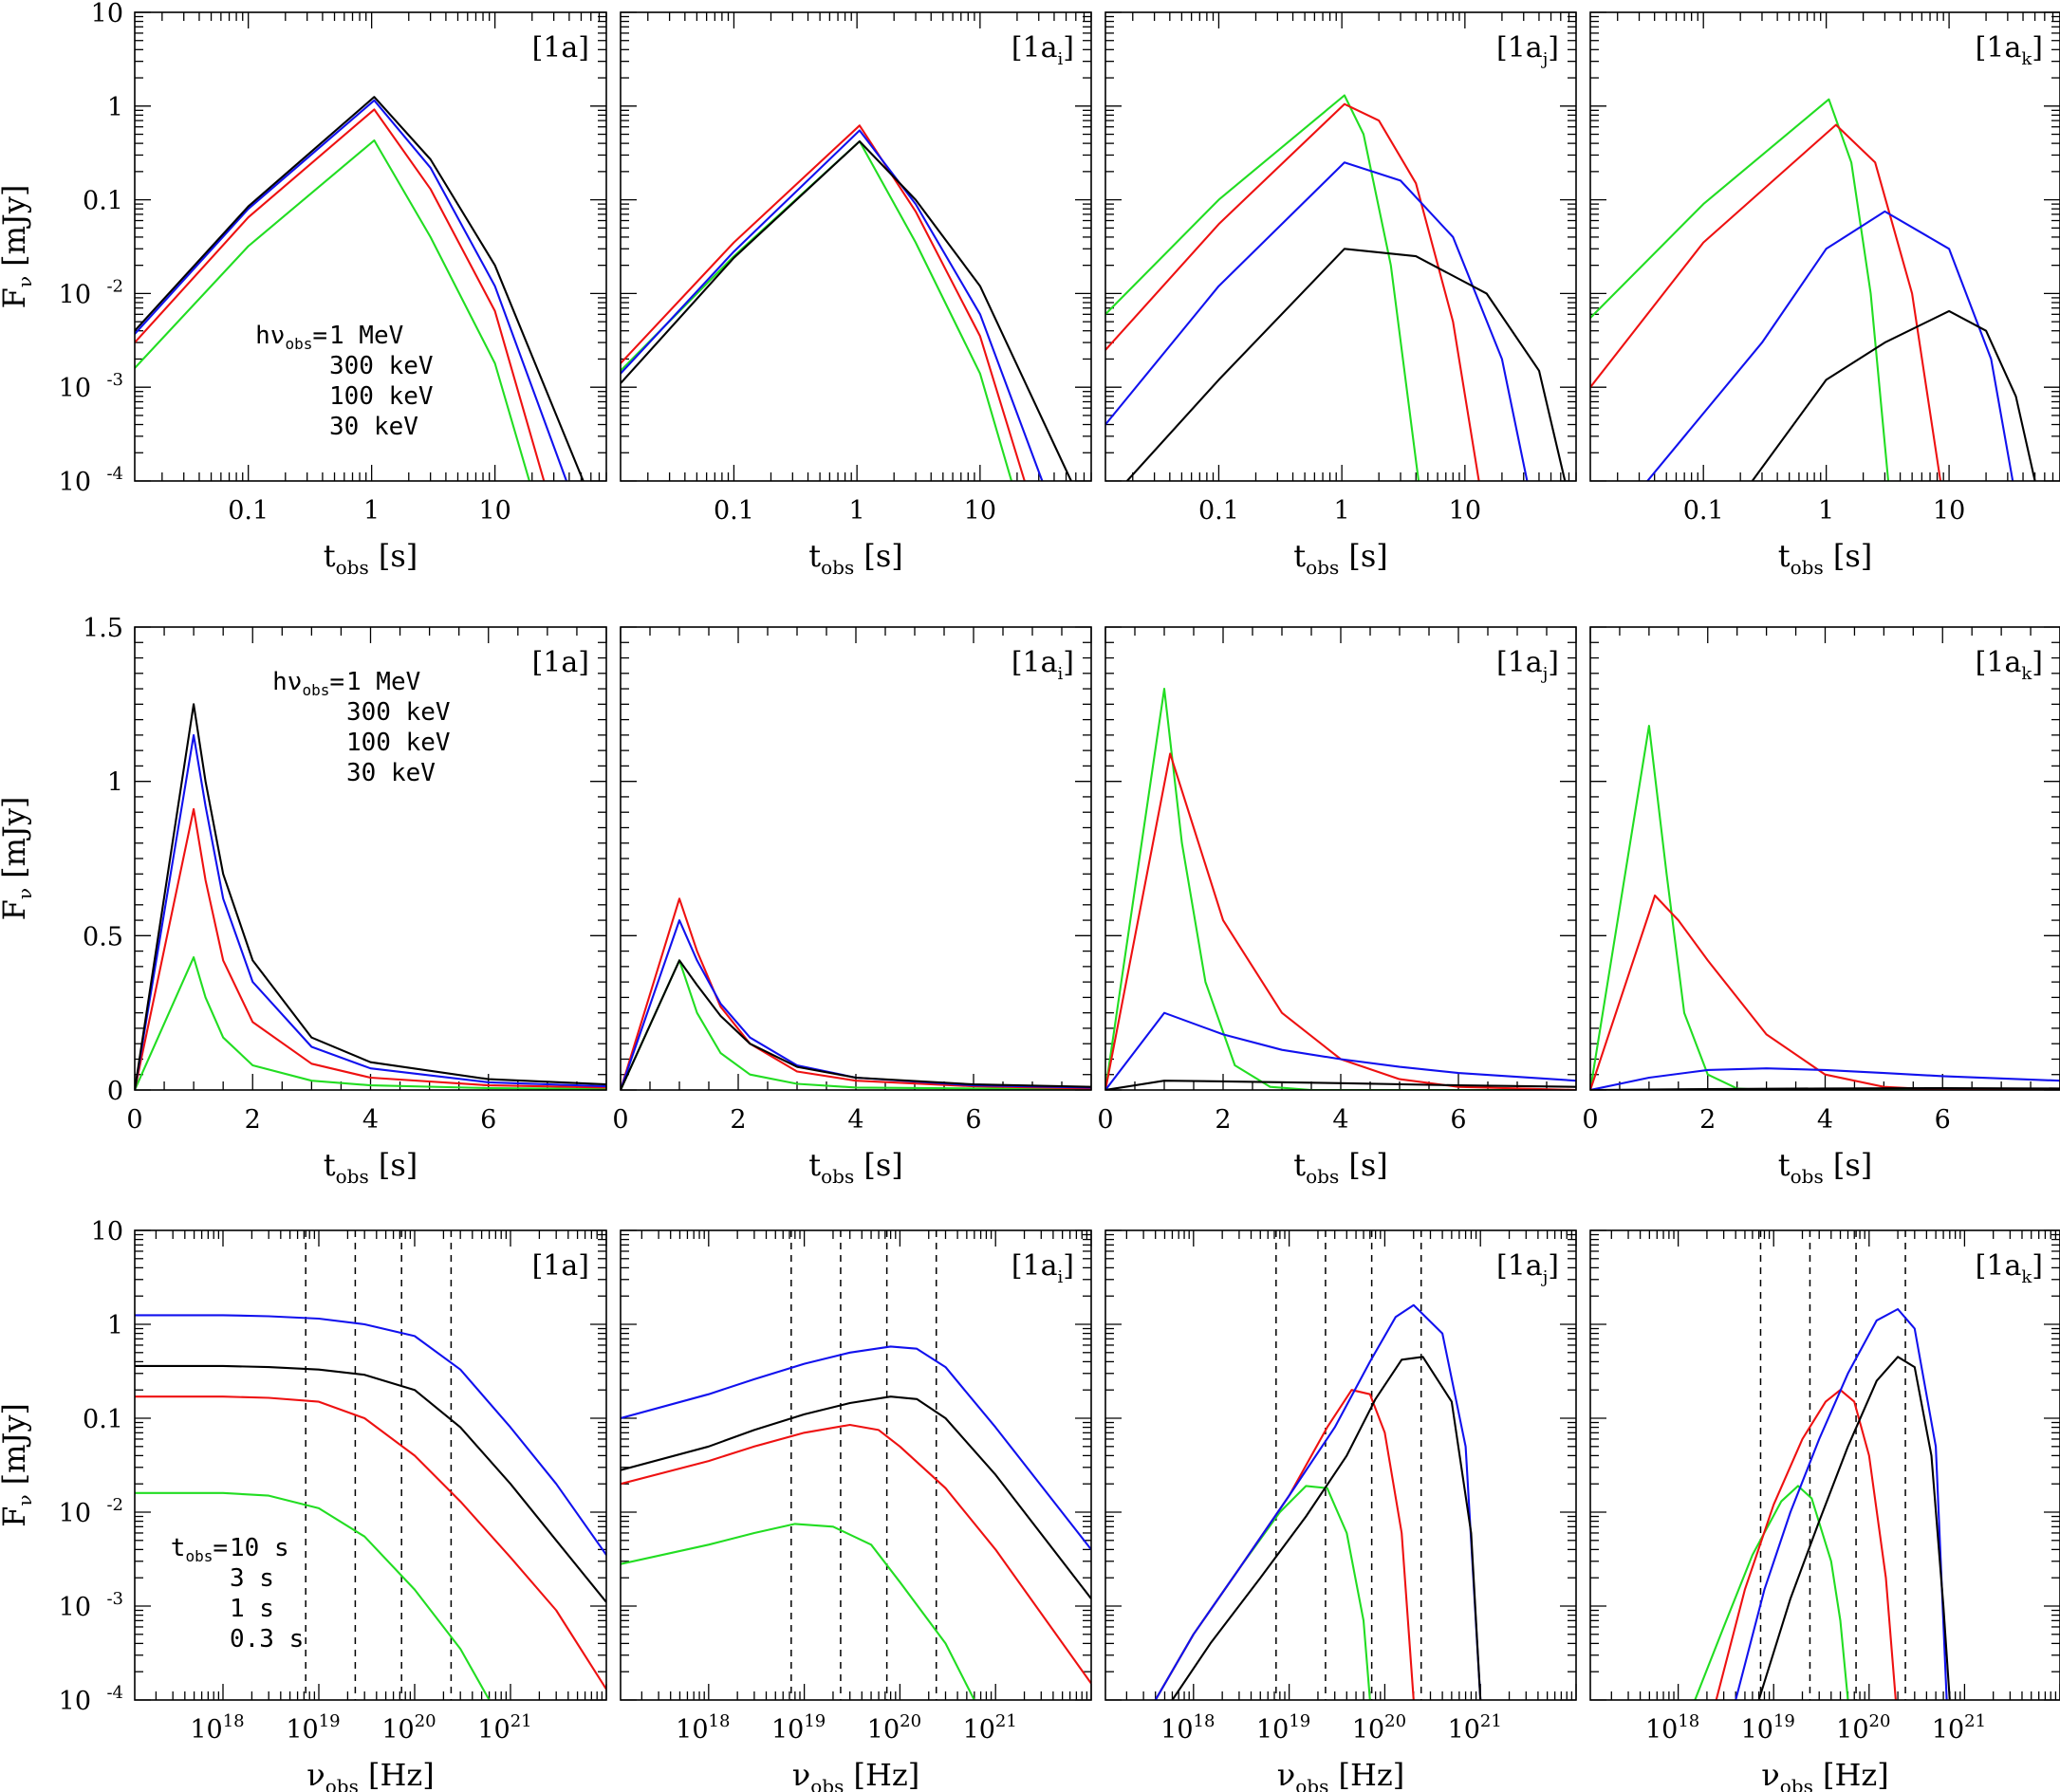 This screenshot has height=1792, width=2060. What do you see at coordinates (91, 480) in the screenshot?
I see `y-tick-label: 10 -4` at bounding box center [91, 480].